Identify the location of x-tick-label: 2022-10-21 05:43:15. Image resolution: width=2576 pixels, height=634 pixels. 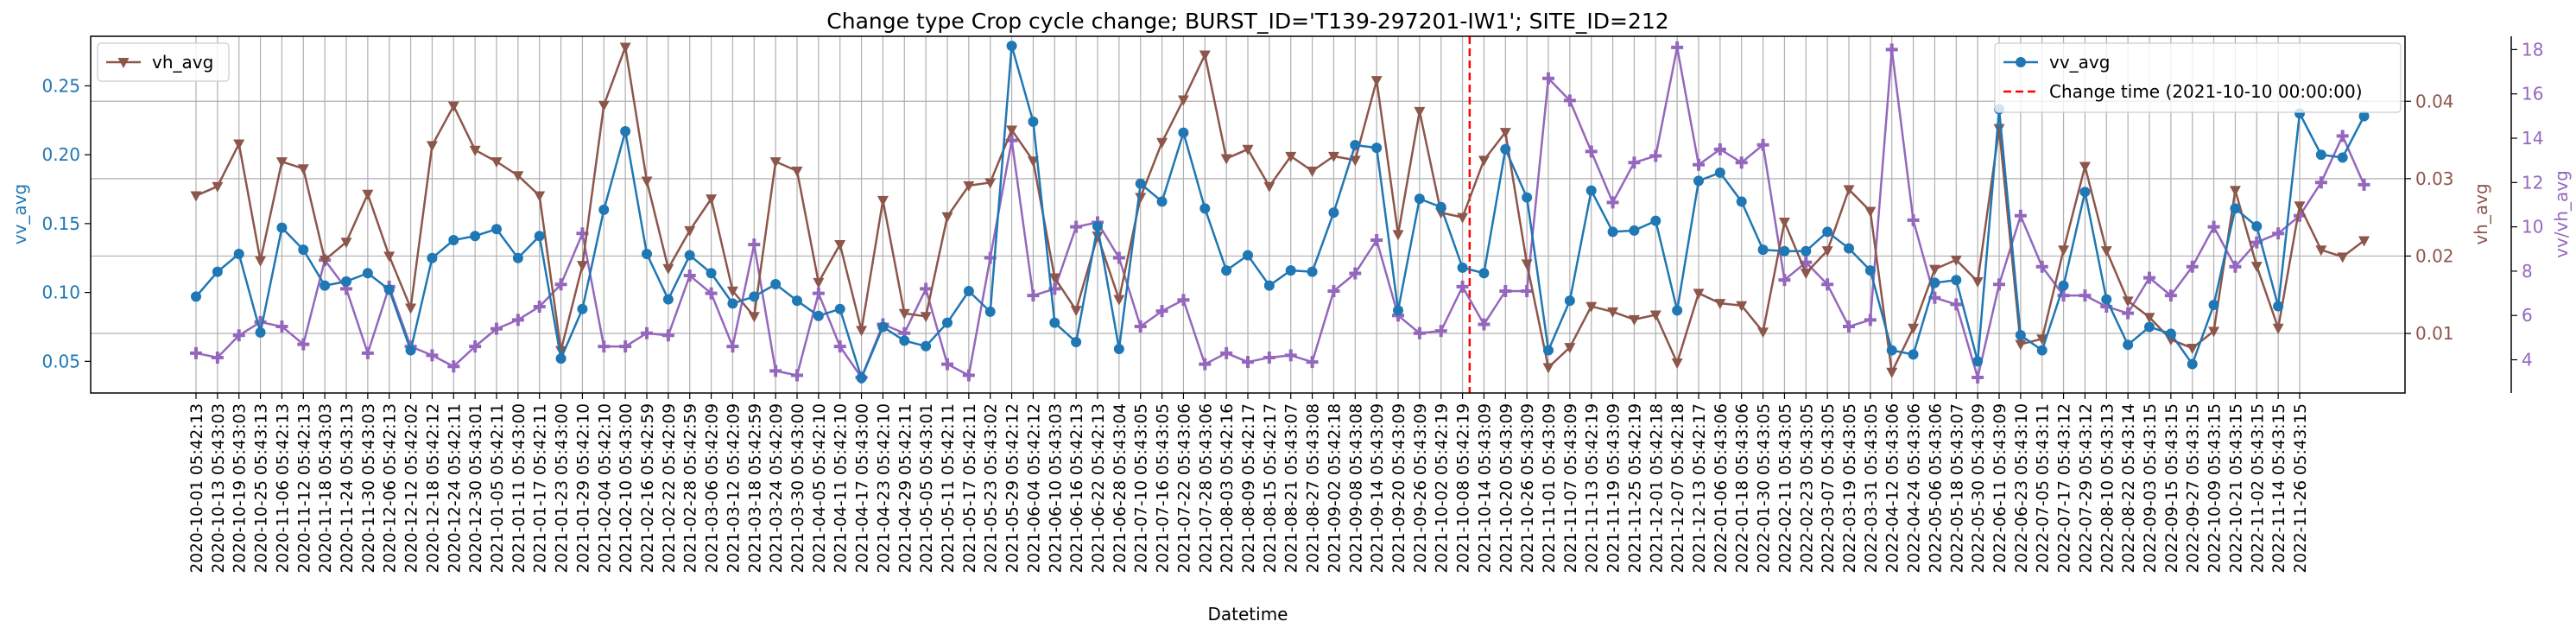
(2236, 488).